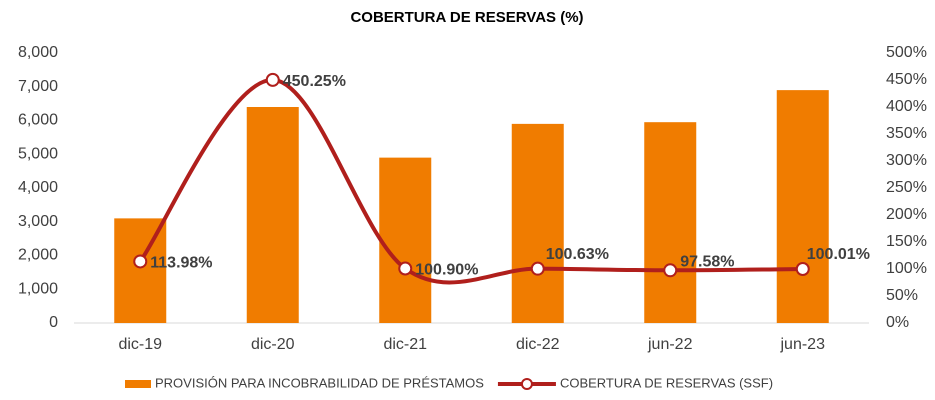  Describe the element at coordinates (38, 288) in the screenshot. I see `y-tick-label: 1,000` at that location.